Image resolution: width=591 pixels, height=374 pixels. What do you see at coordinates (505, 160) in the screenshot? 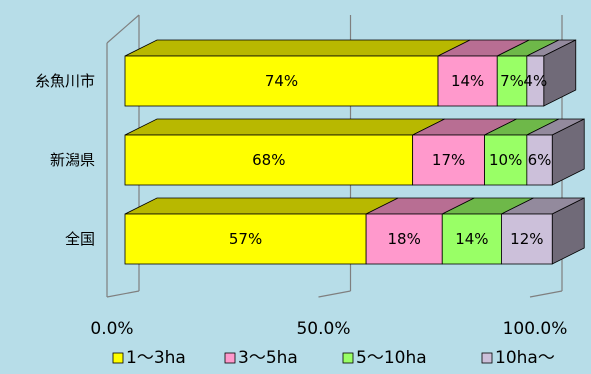
I see `data-label: 10%` at bounding box center [505, 160].